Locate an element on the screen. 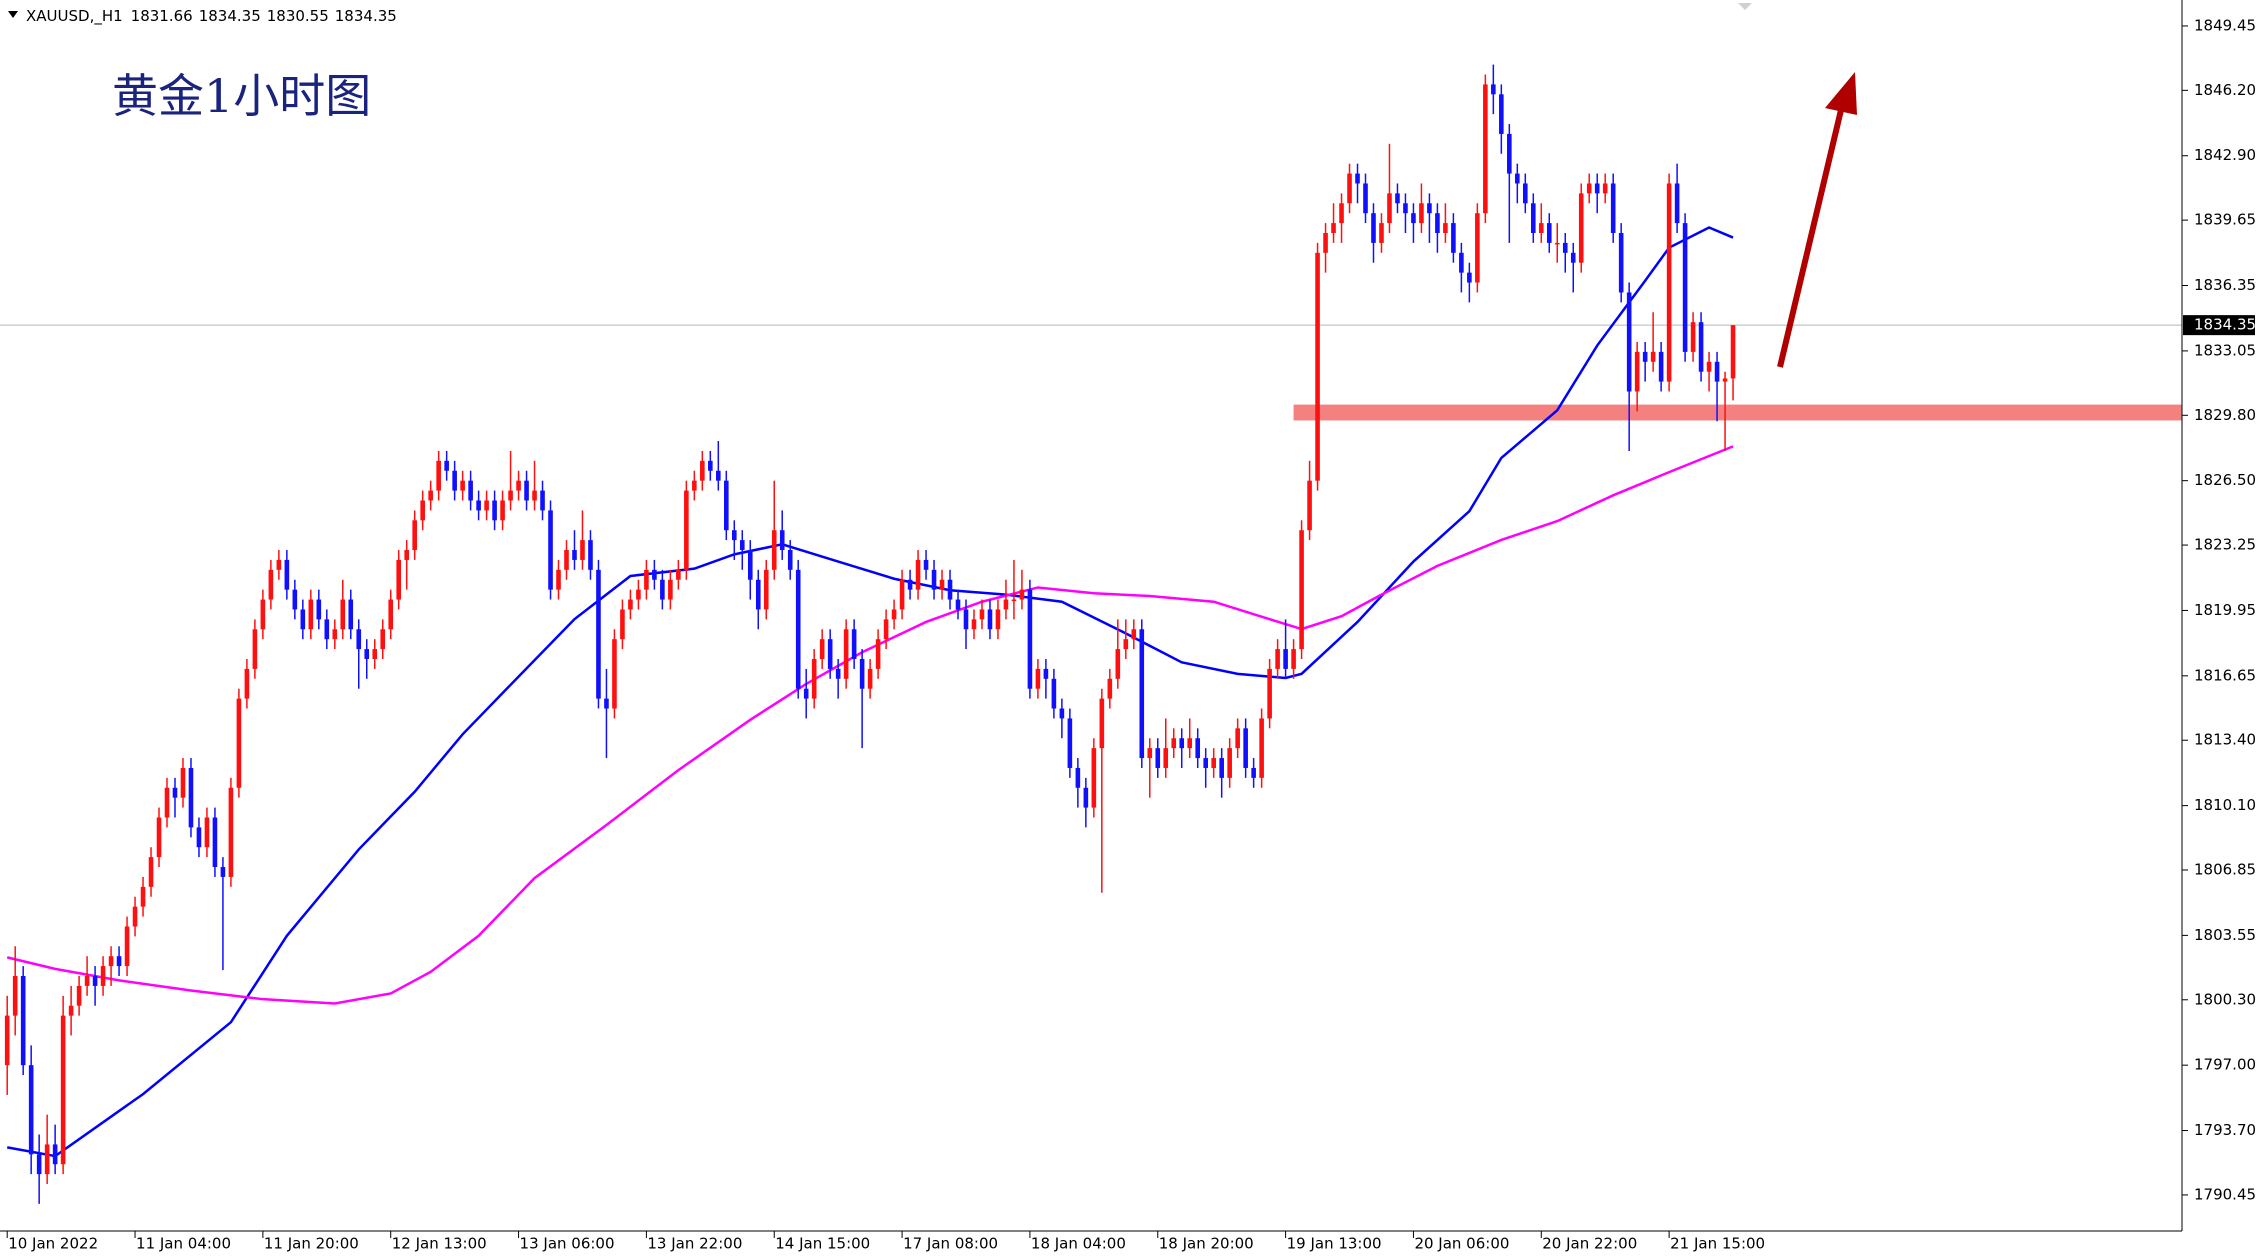 The height and width of the screenshot is (1260, 2257). close: 1834.35 is located at coordinates (366, 16).